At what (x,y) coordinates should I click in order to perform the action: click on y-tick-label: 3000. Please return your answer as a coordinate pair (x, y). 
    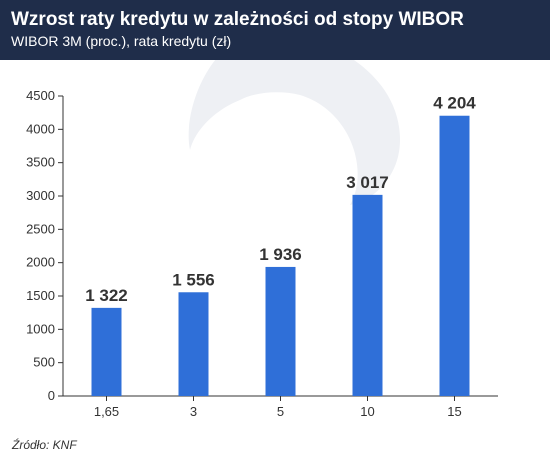
    Looking at the image, I should click on (40, 195).